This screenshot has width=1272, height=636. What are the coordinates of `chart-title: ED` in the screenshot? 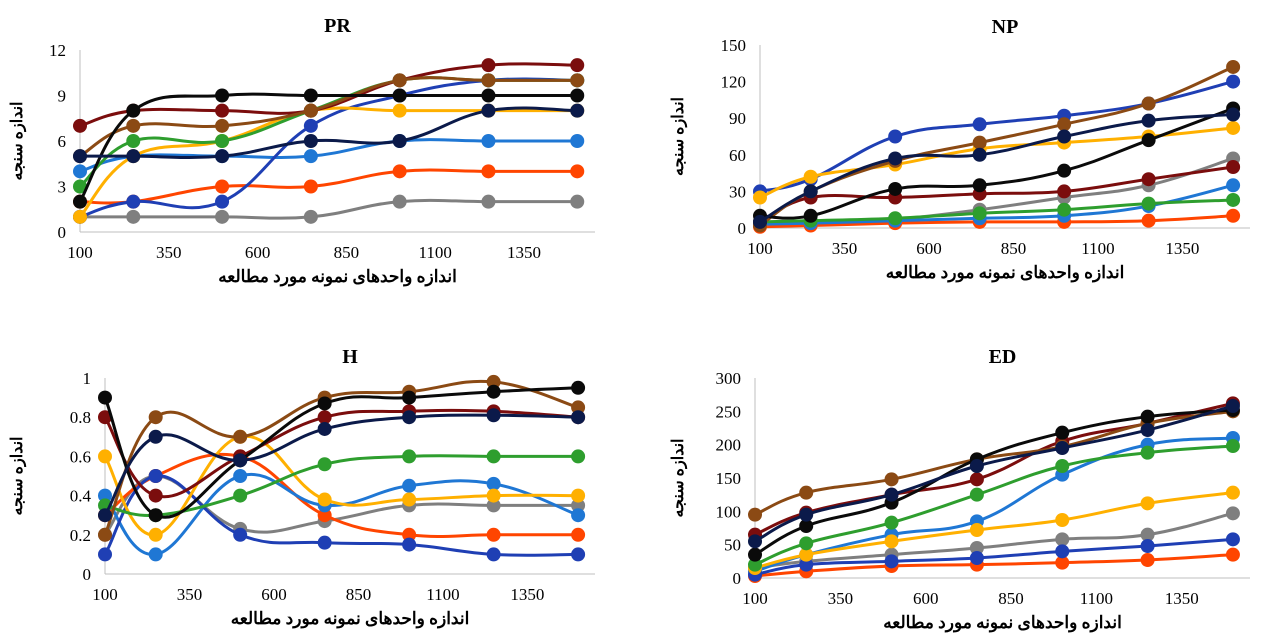 It's located at (1003, 357).